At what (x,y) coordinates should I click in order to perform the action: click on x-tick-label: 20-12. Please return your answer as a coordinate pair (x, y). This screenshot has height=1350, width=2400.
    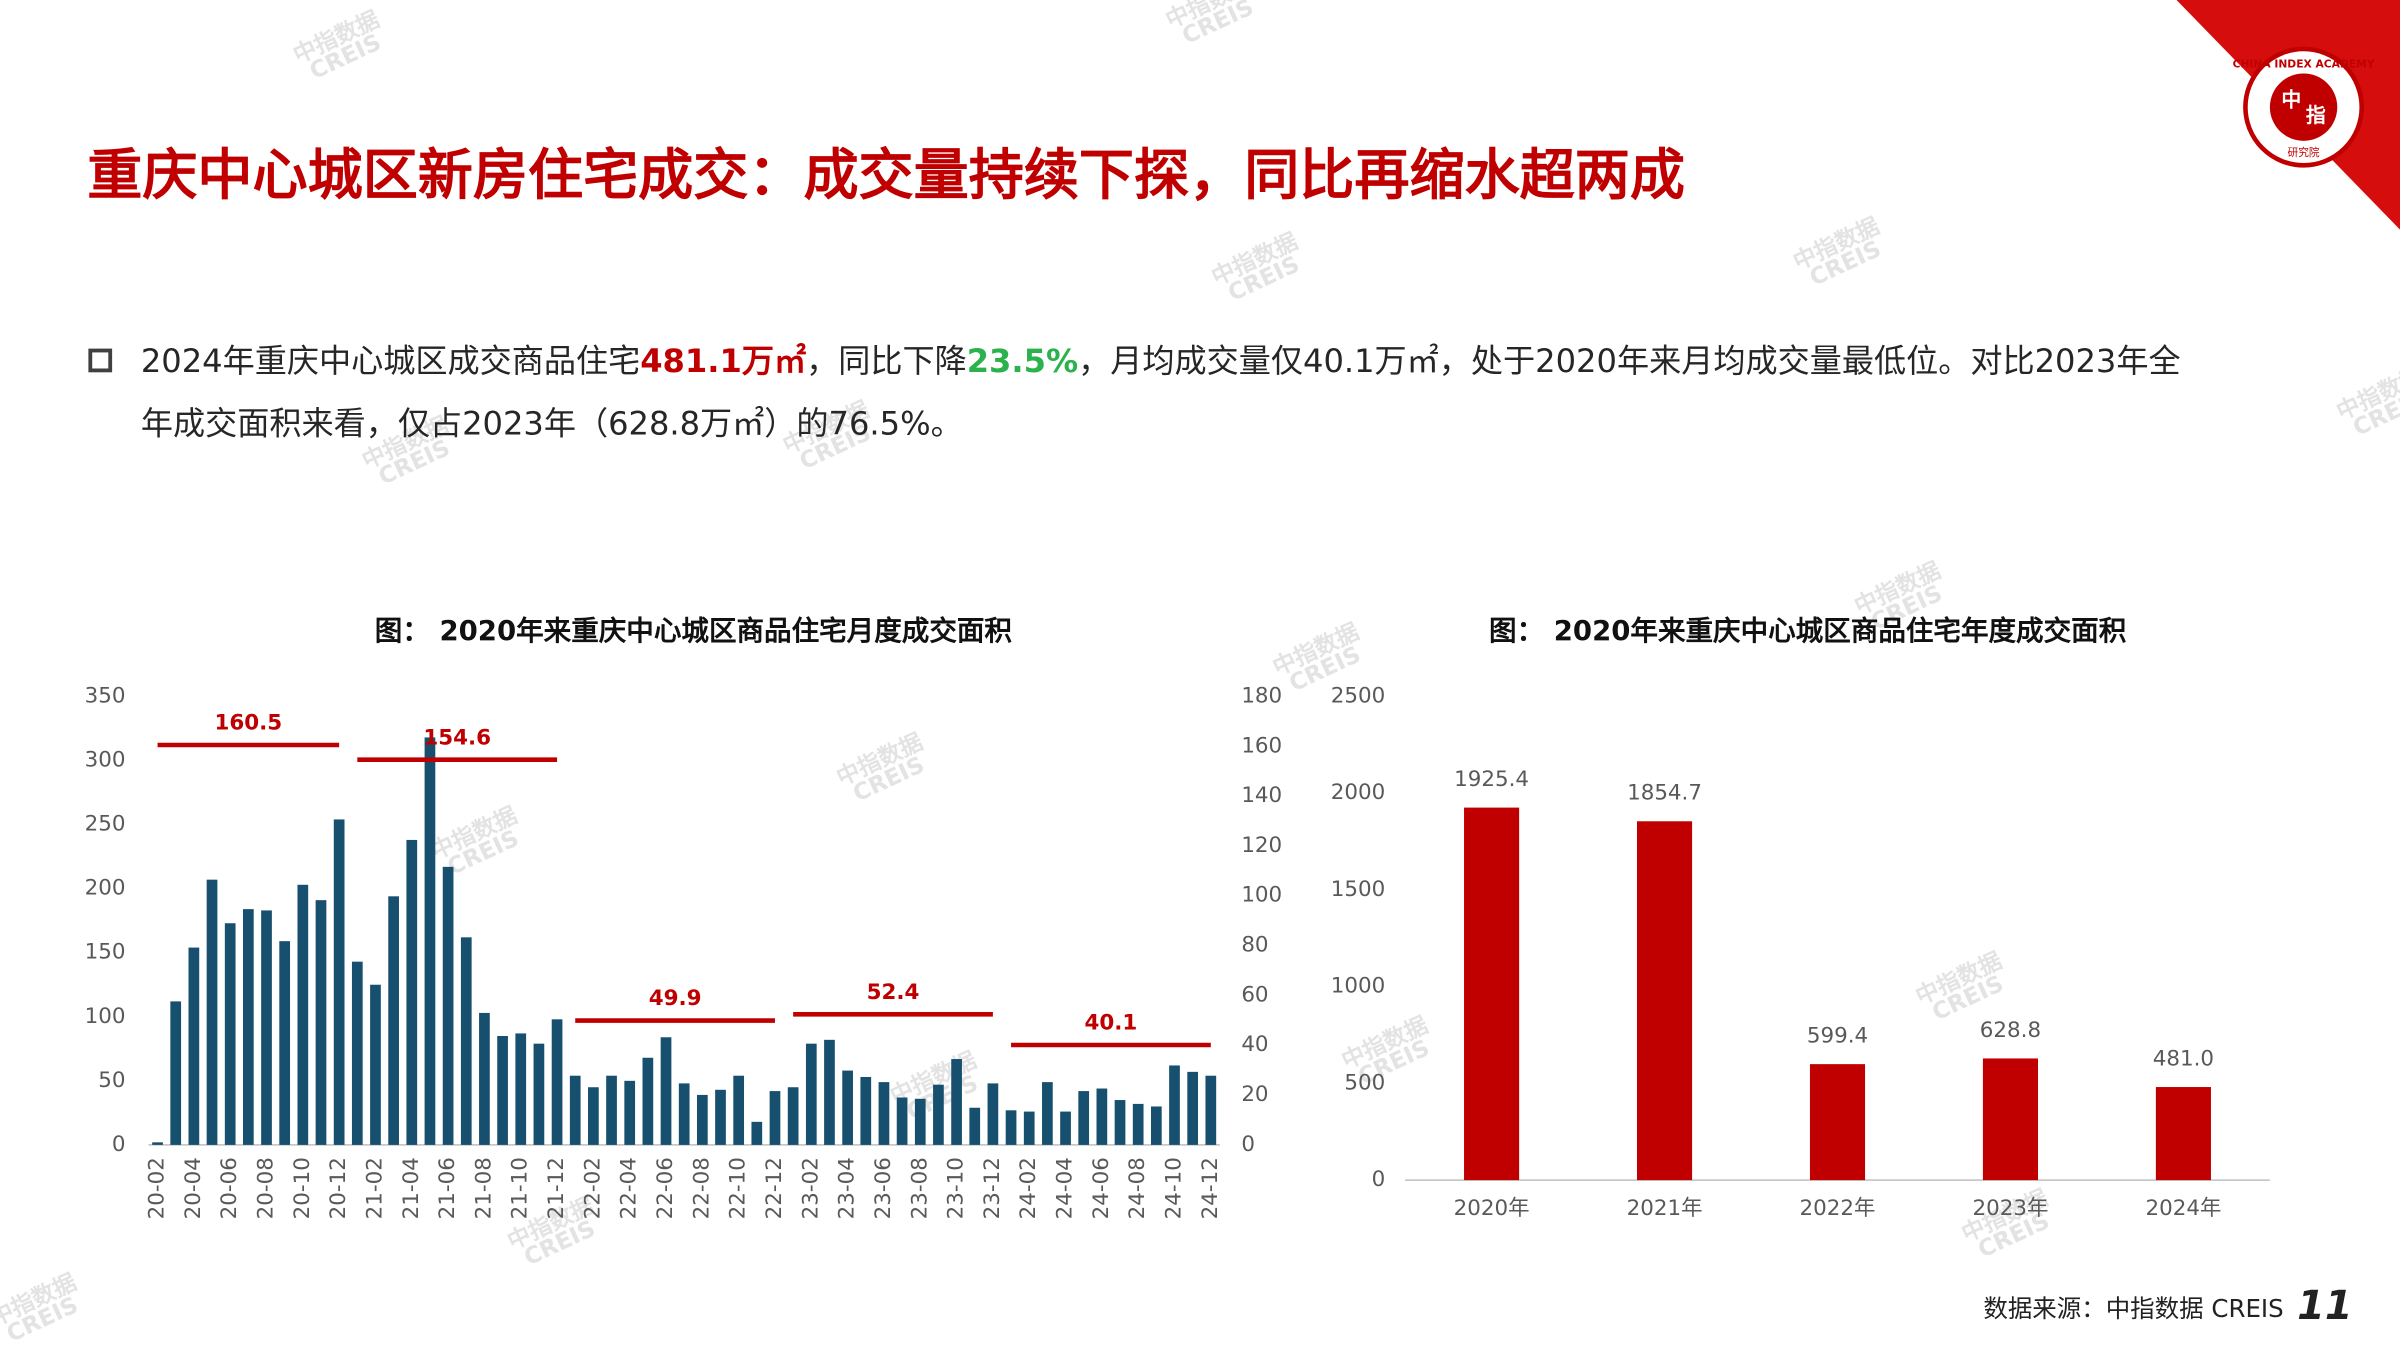
    Looking at the image, I should click on (338, 1188).